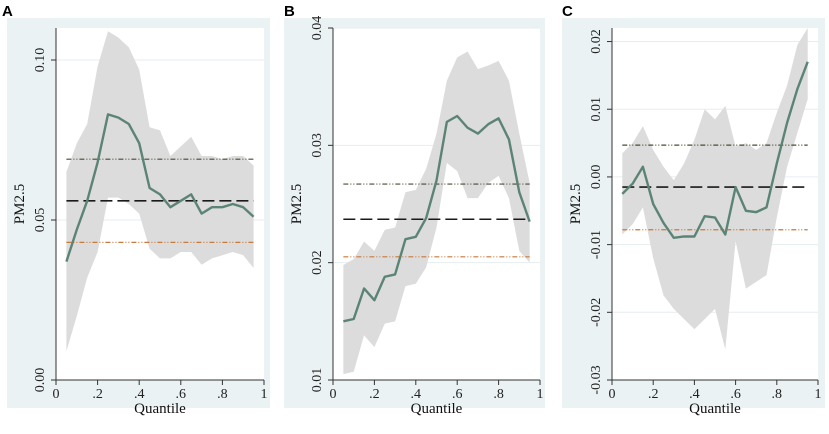 This screenshot has width=829, height=434. What do you see at coordinates (596, 379) in the screenshot?
I see `y-tick-label: -0.03` at bounding box center [596, 379].